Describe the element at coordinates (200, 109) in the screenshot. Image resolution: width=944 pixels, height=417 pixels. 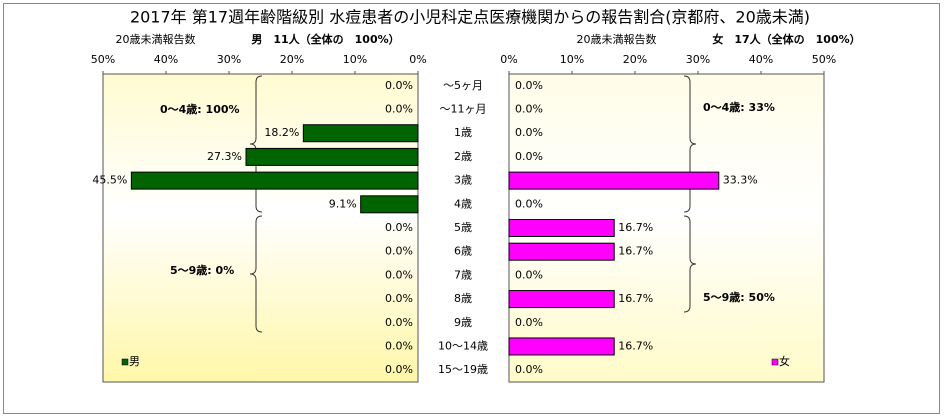
I see `annotation: 0～4歳: 100%` at that location.